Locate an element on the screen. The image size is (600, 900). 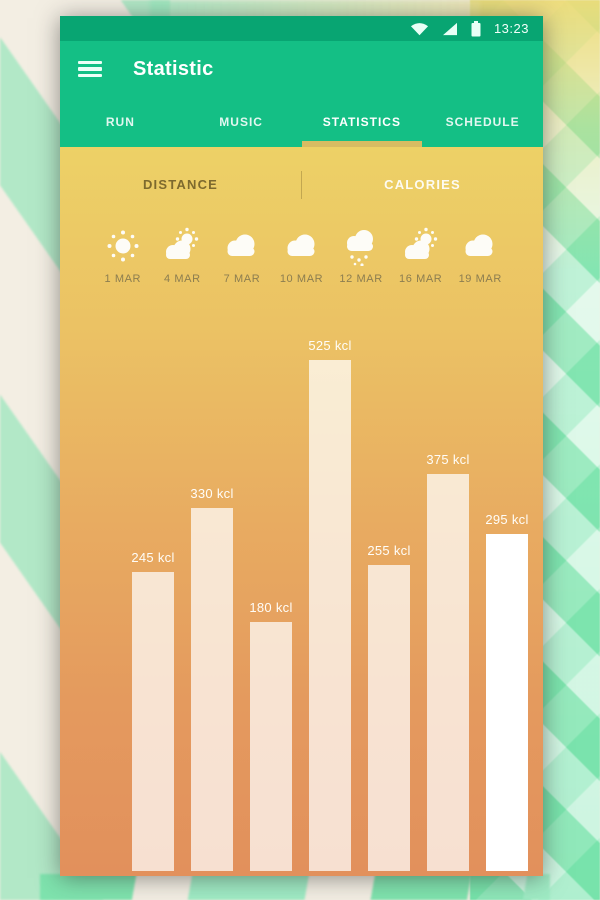
weather-date-label: 4 MAR is located at coordinates (182, 279).